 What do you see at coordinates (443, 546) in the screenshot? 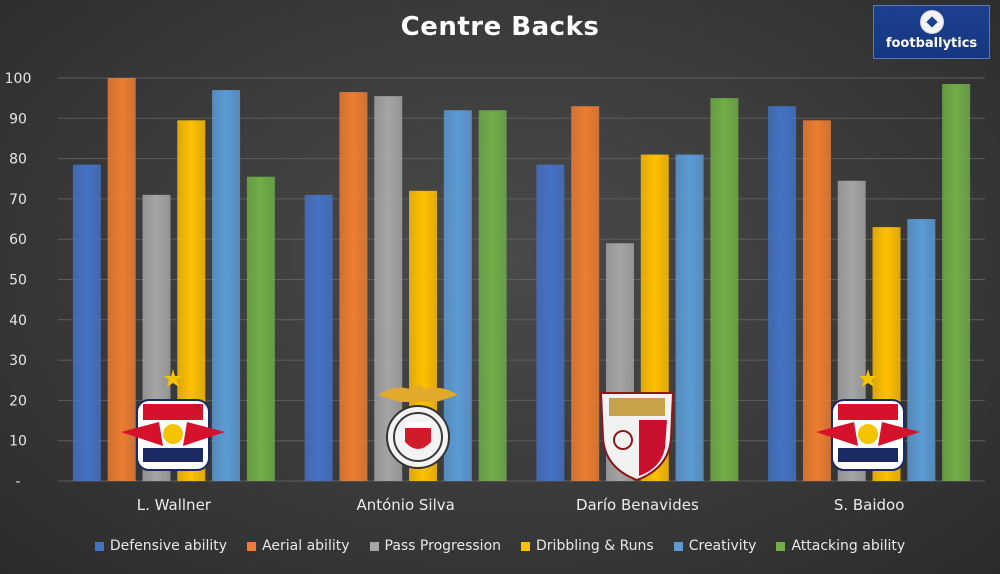
I see `legend-label: Pass Progression` at bounding box center [443, 546].